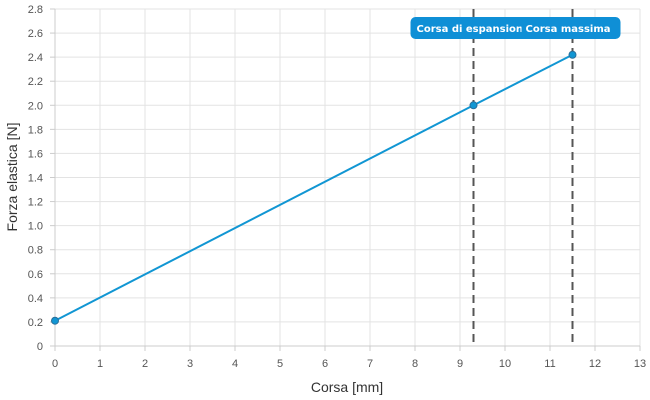  What do you see at coordinates (35, 82) in the screenshot?
I see `y-tick-label: 2.2` at bounding box center [35, 82].